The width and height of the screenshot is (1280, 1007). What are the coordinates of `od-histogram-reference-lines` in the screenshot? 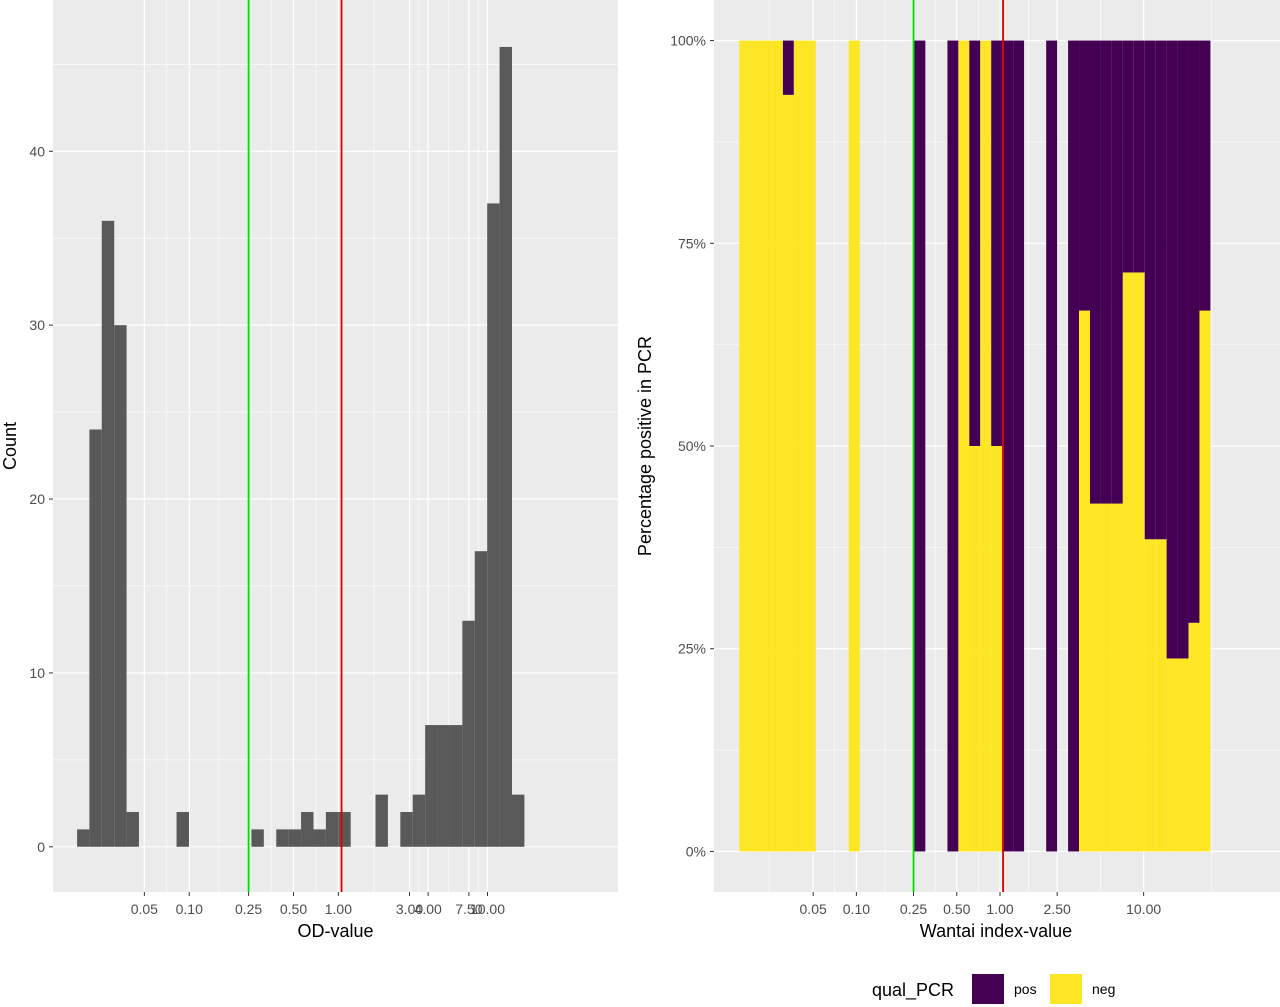 It's located at (295, 446).